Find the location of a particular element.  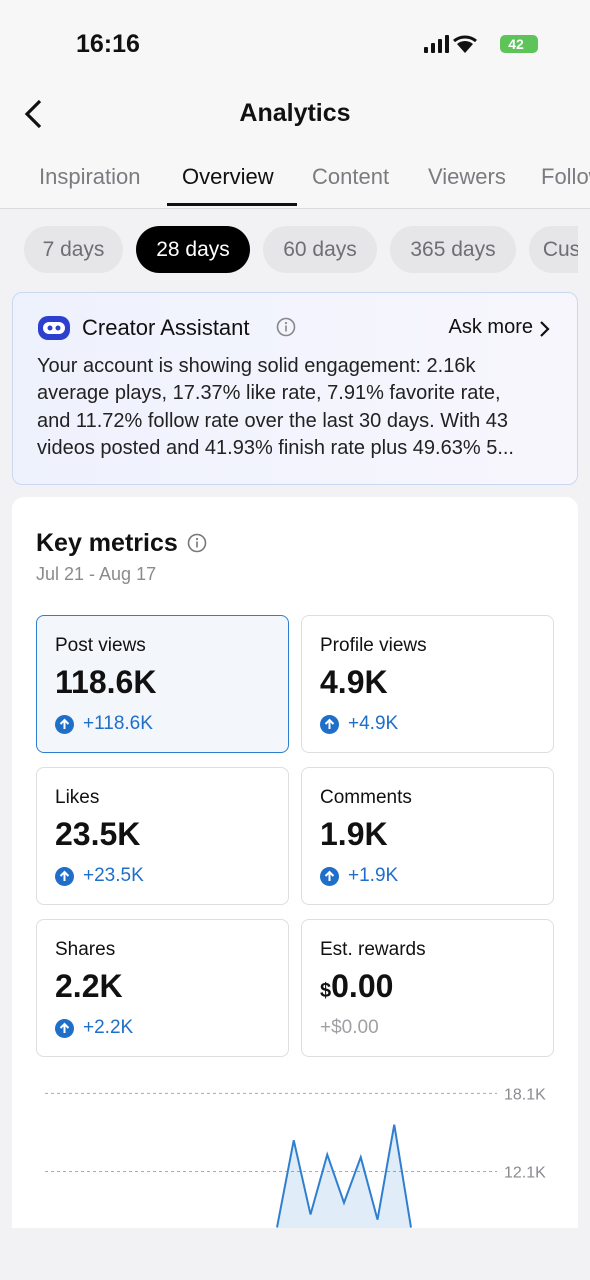

metric-card: Est. rewards $0.00 +$0.00 is located at coordinates (427, 988).